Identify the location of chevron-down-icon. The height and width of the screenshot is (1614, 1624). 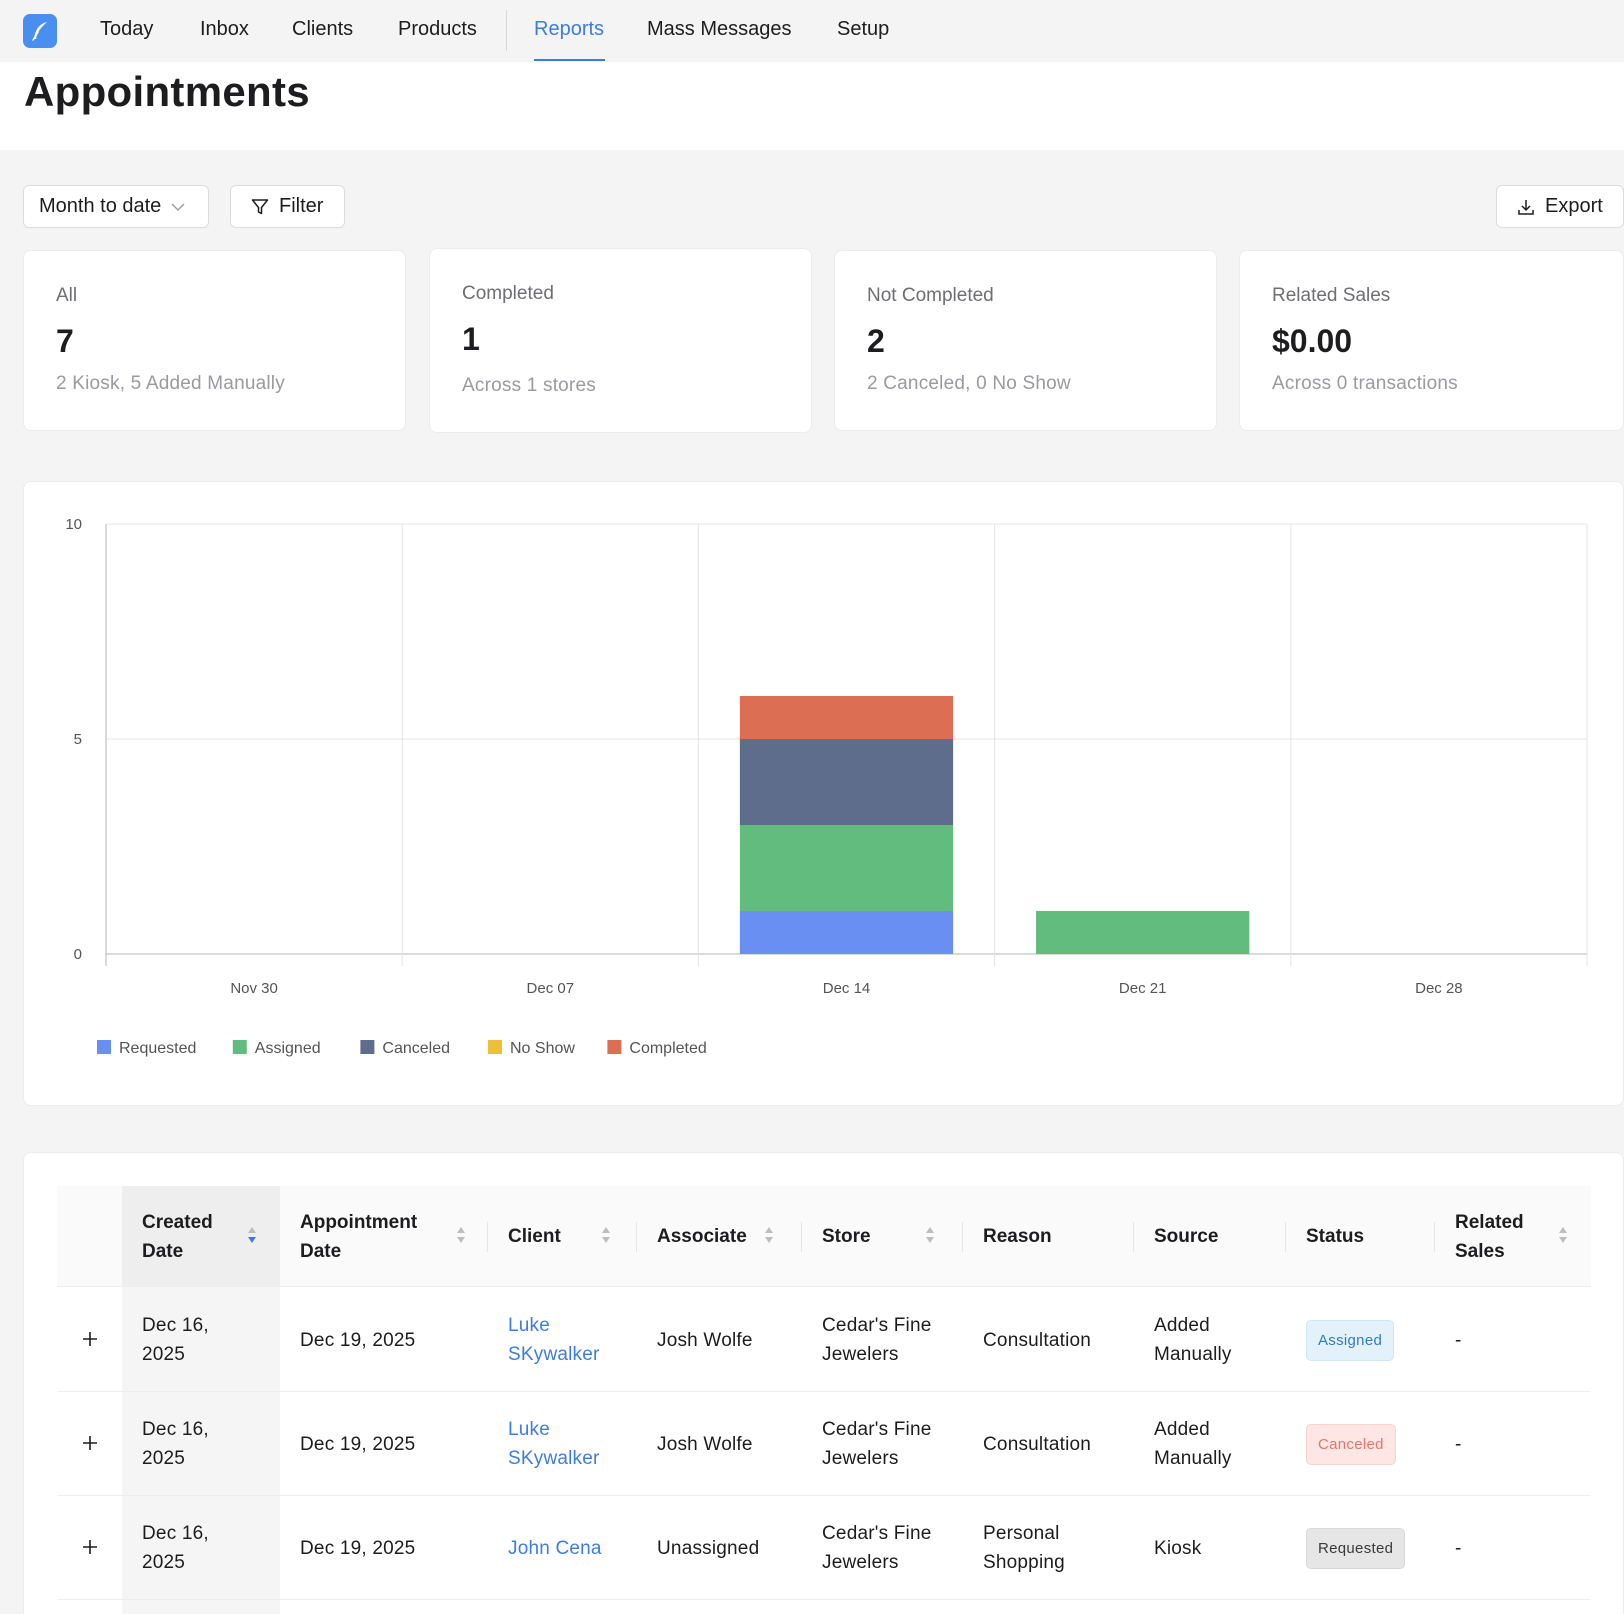
(178, 207).